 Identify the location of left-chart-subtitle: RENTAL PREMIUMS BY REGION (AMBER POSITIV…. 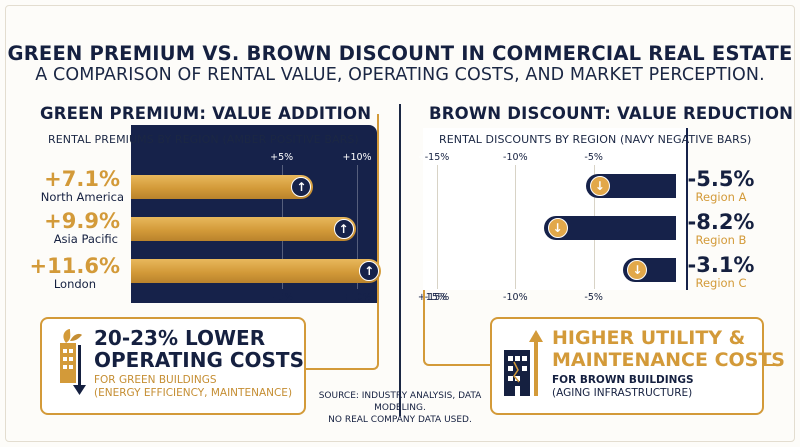
(203, 139).